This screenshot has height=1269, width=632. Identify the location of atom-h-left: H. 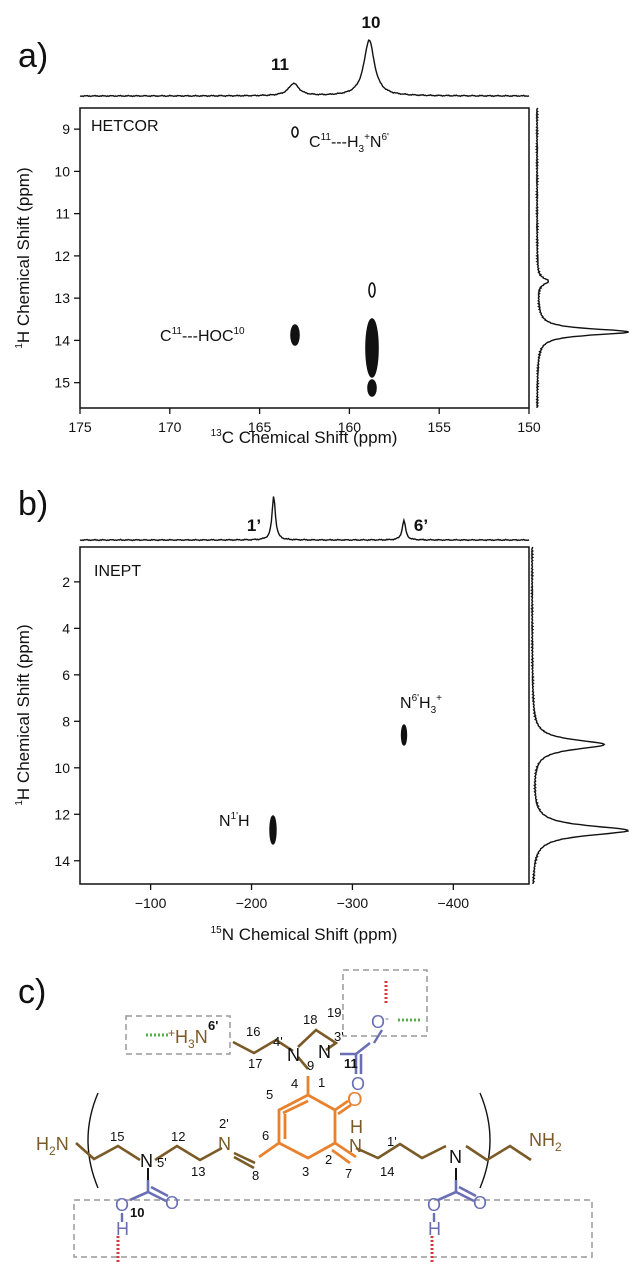
(122, 1229).